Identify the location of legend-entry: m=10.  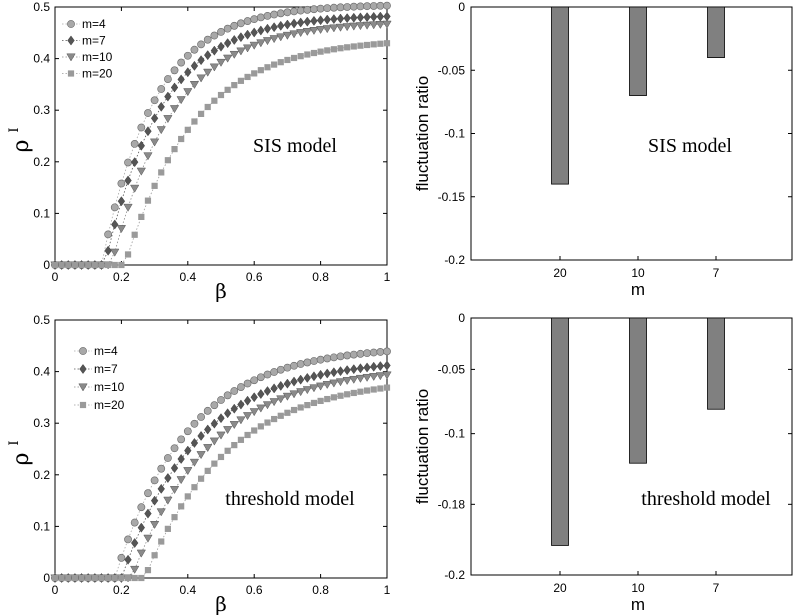
(109, 387).